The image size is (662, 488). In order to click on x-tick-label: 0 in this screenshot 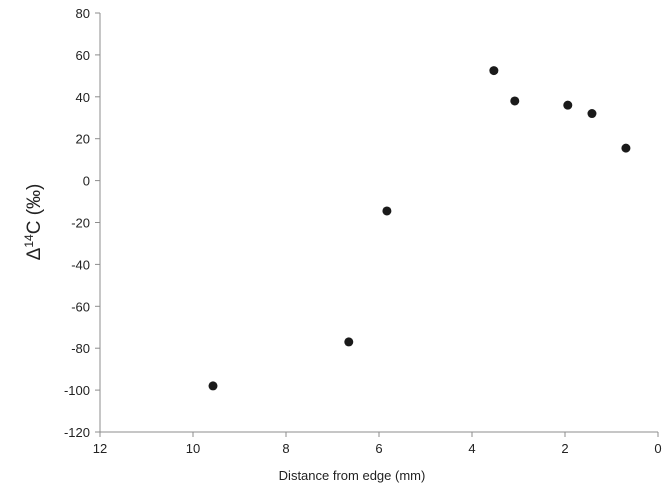, I will do `click(657, 448)`.